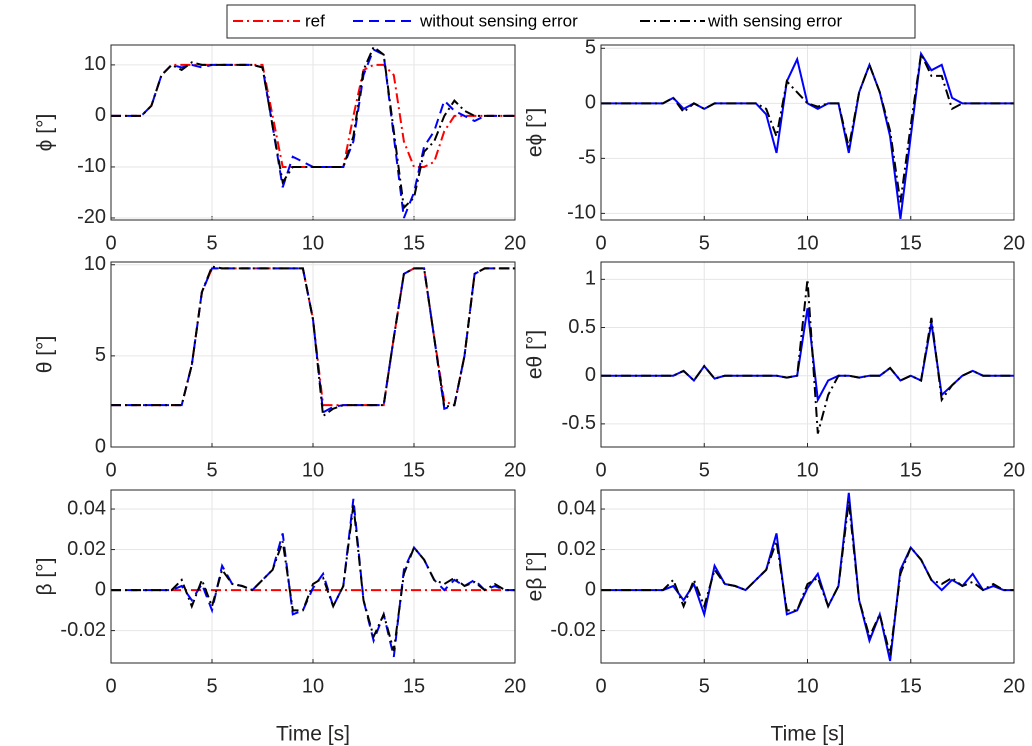 This screenshot has height=746, width=1032. What do you see at coordinates (582, 327) in the screenshot?
I see `y-tick-label: 0.5` at bounding box center [582, 327].